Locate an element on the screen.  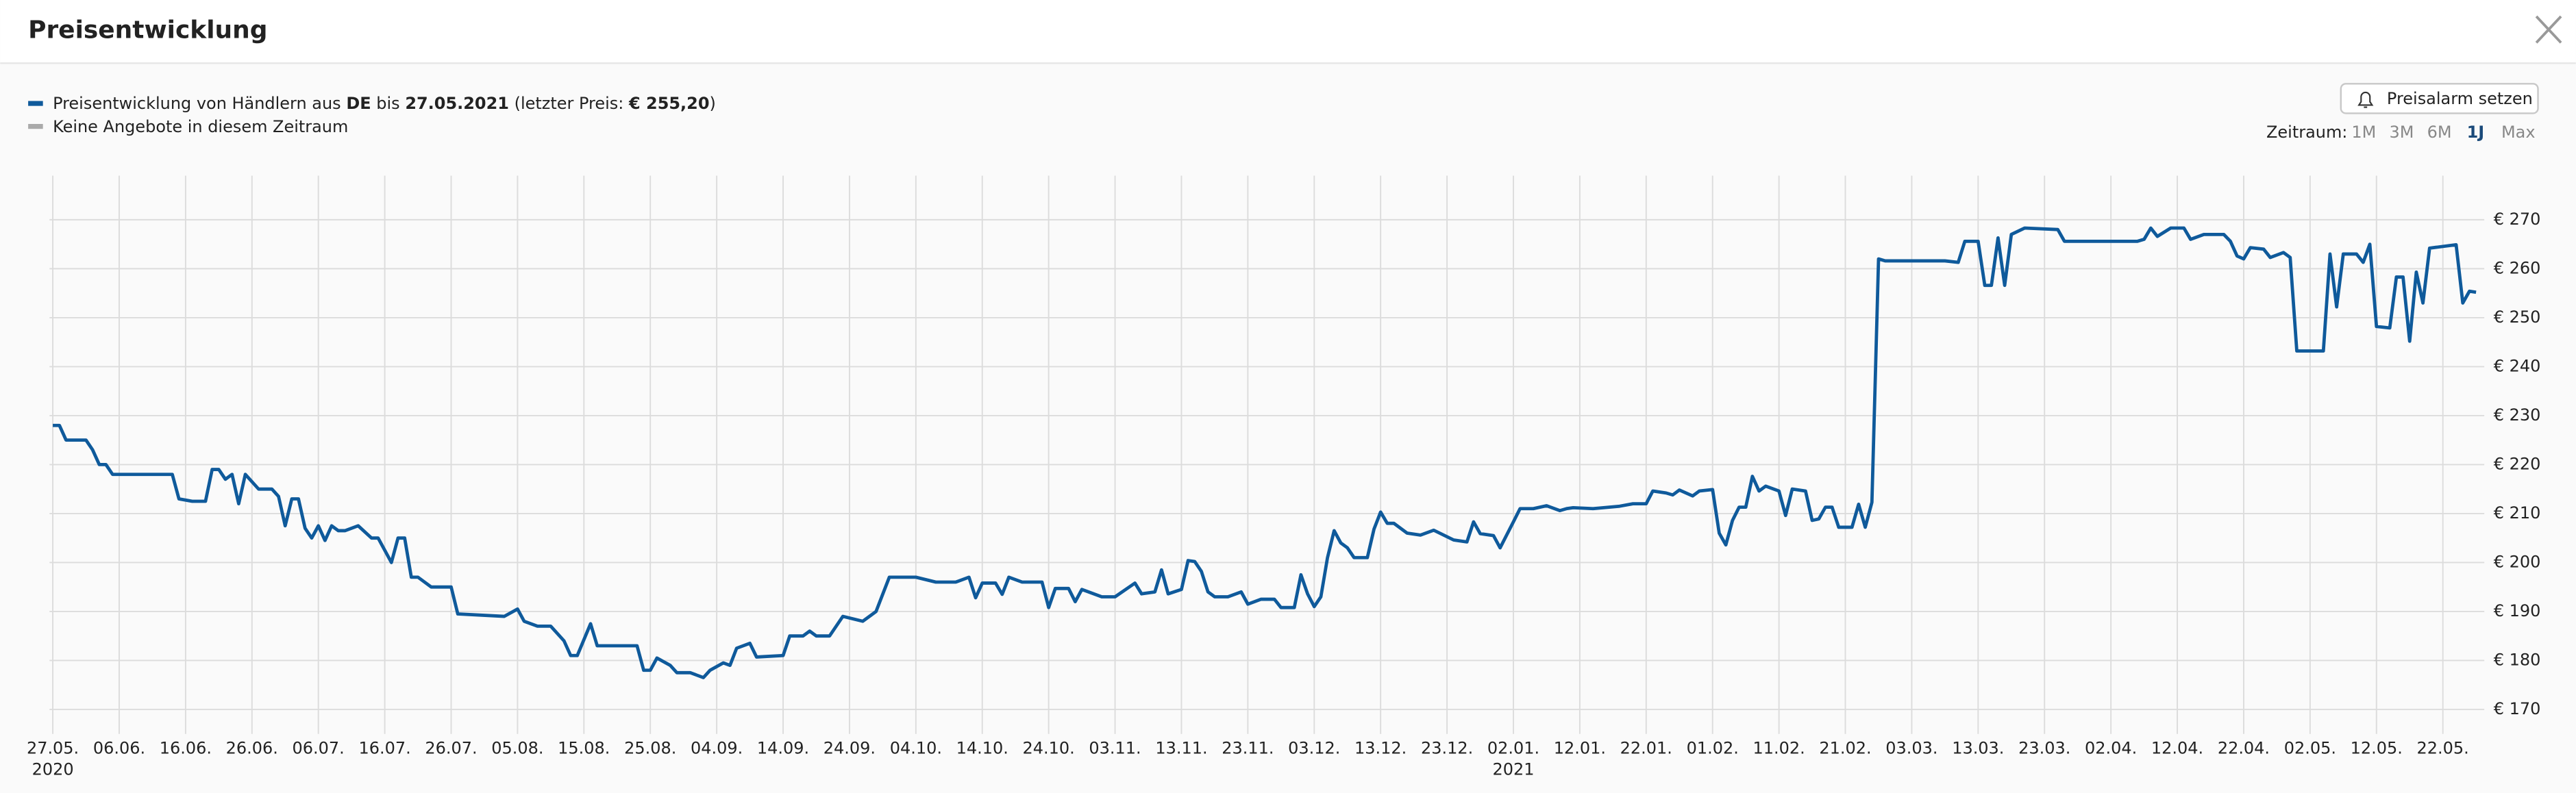
close-button is located at coordinates (2550, 30).